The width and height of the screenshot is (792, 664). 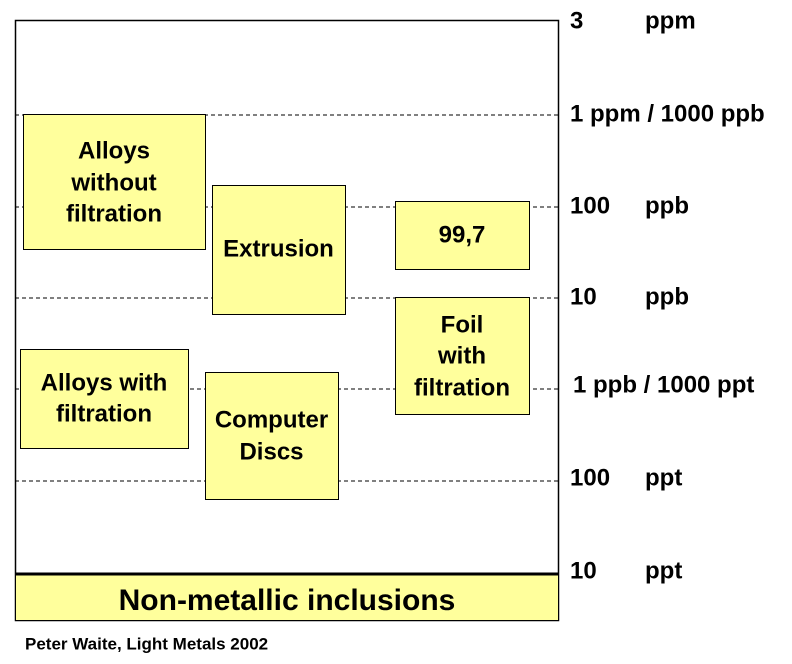 I want to click on scale-number: 3, so click(x=576, y=20).